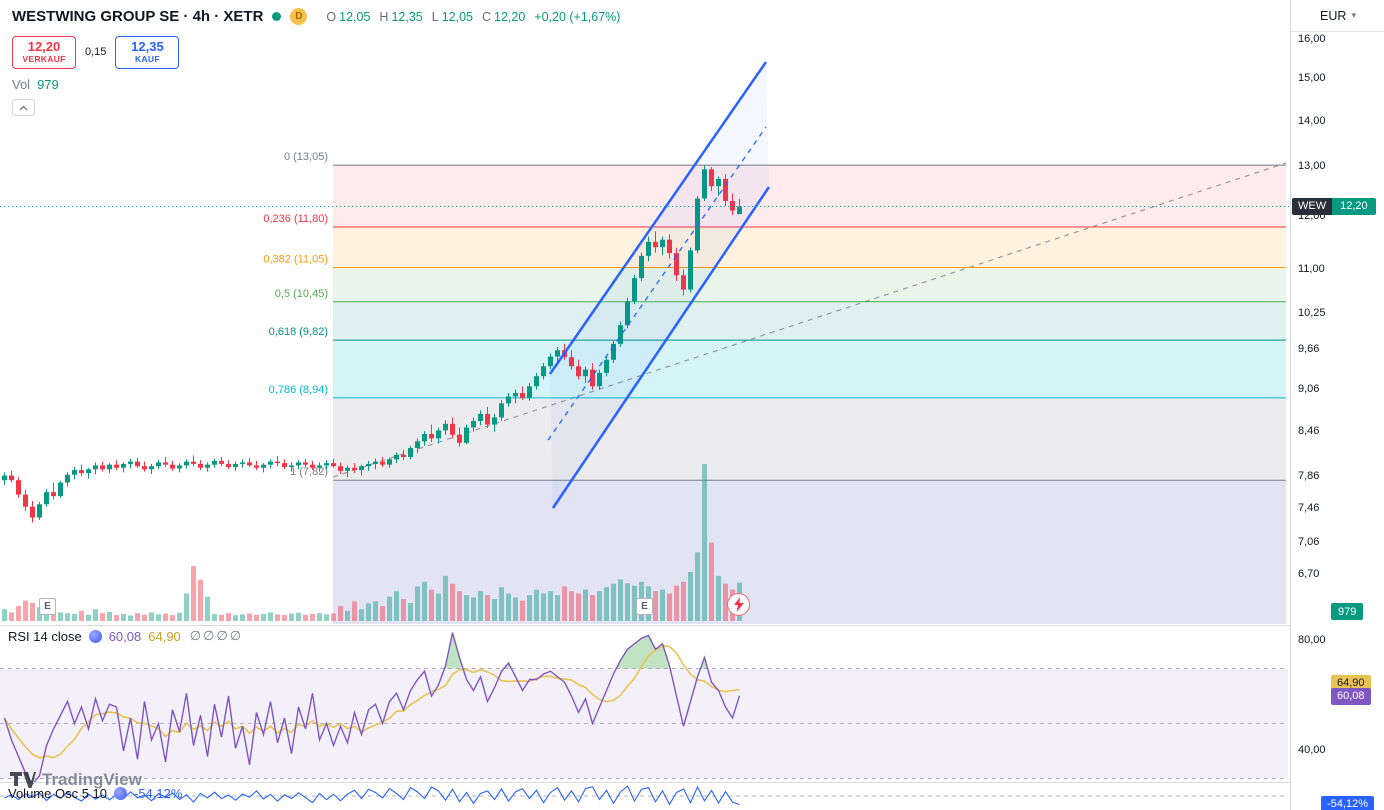  Describe the element at coordinates (331, 16) in the screenshot. I see `open-label: O` at that location.